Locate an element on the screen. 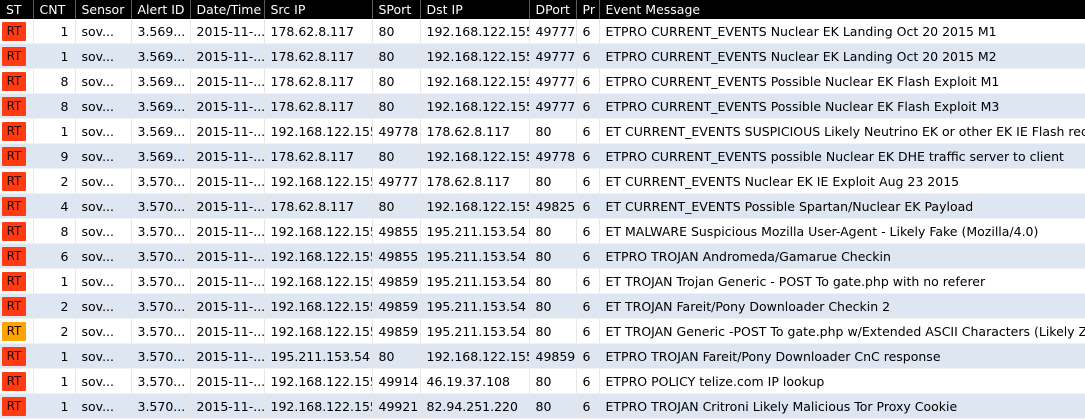  column-header-sensor: Sensor is located at coordinates (103, 9).